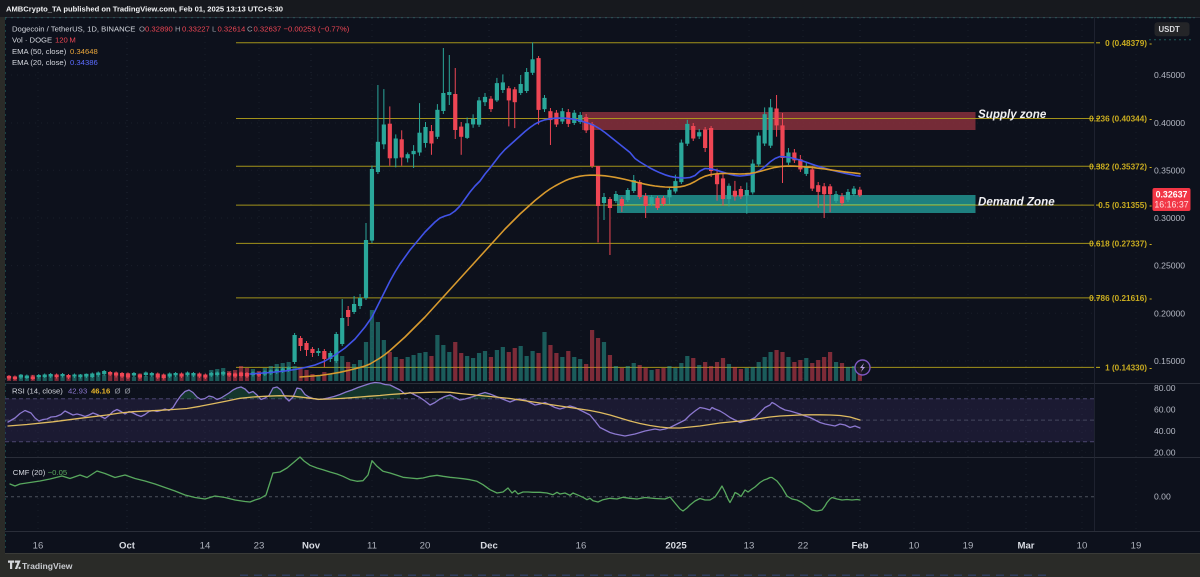 The image size is (1200, 577). What do you see at coordinates (32, 40) in the screenshot?
I see `svg-text: Vol · DOGE` at bounding box center [32, 40].